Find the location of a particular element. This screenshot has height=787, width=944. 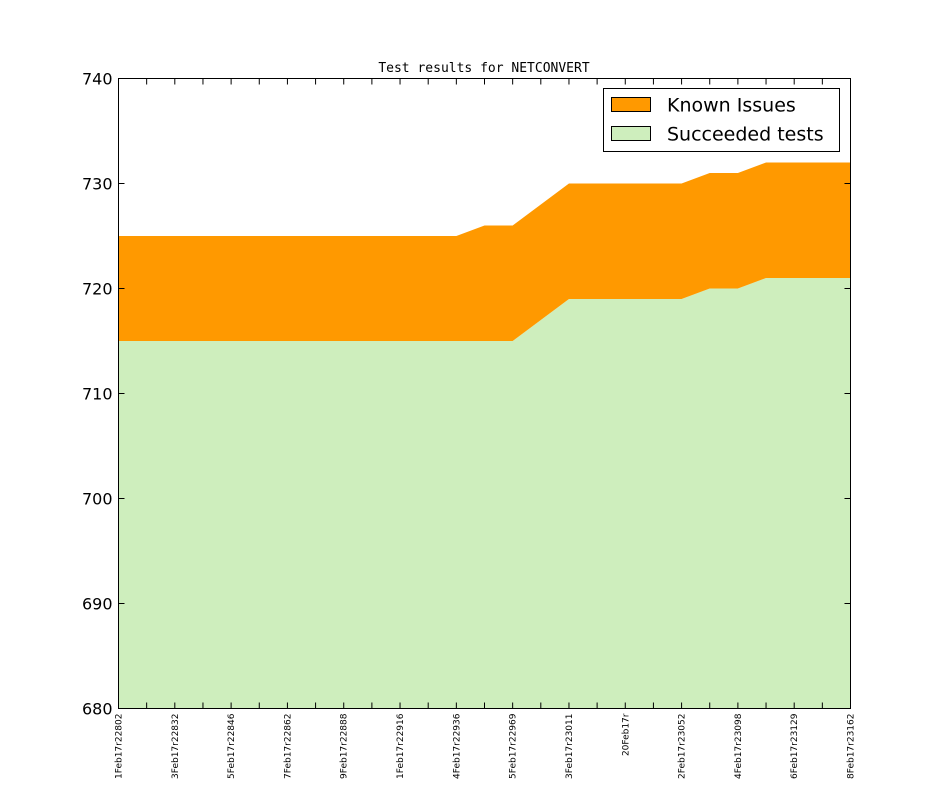

y-tick-label: 720 is located at coordinates (97, 289).